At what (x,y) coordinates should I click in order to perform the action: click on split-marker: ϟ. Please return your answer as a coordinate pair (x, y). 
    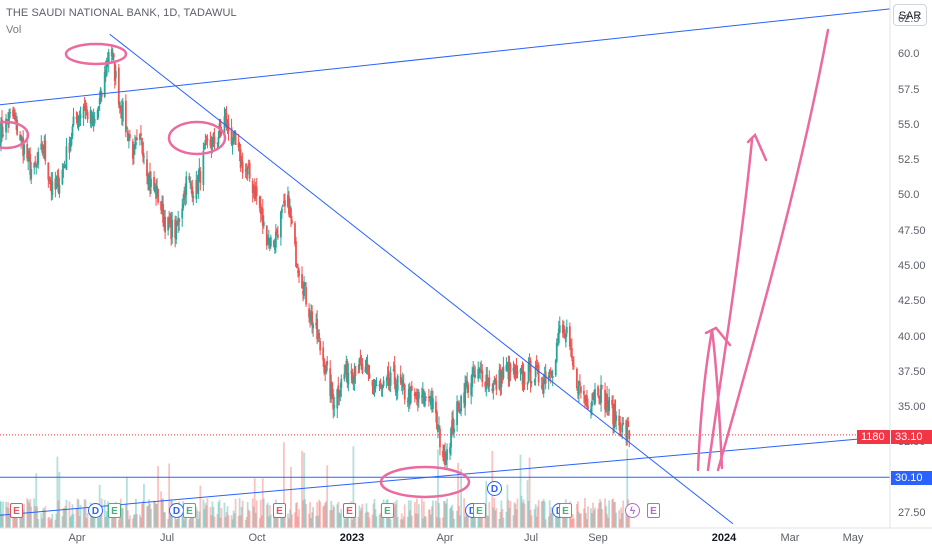
    Looking at the image, I should click on (632, 510).